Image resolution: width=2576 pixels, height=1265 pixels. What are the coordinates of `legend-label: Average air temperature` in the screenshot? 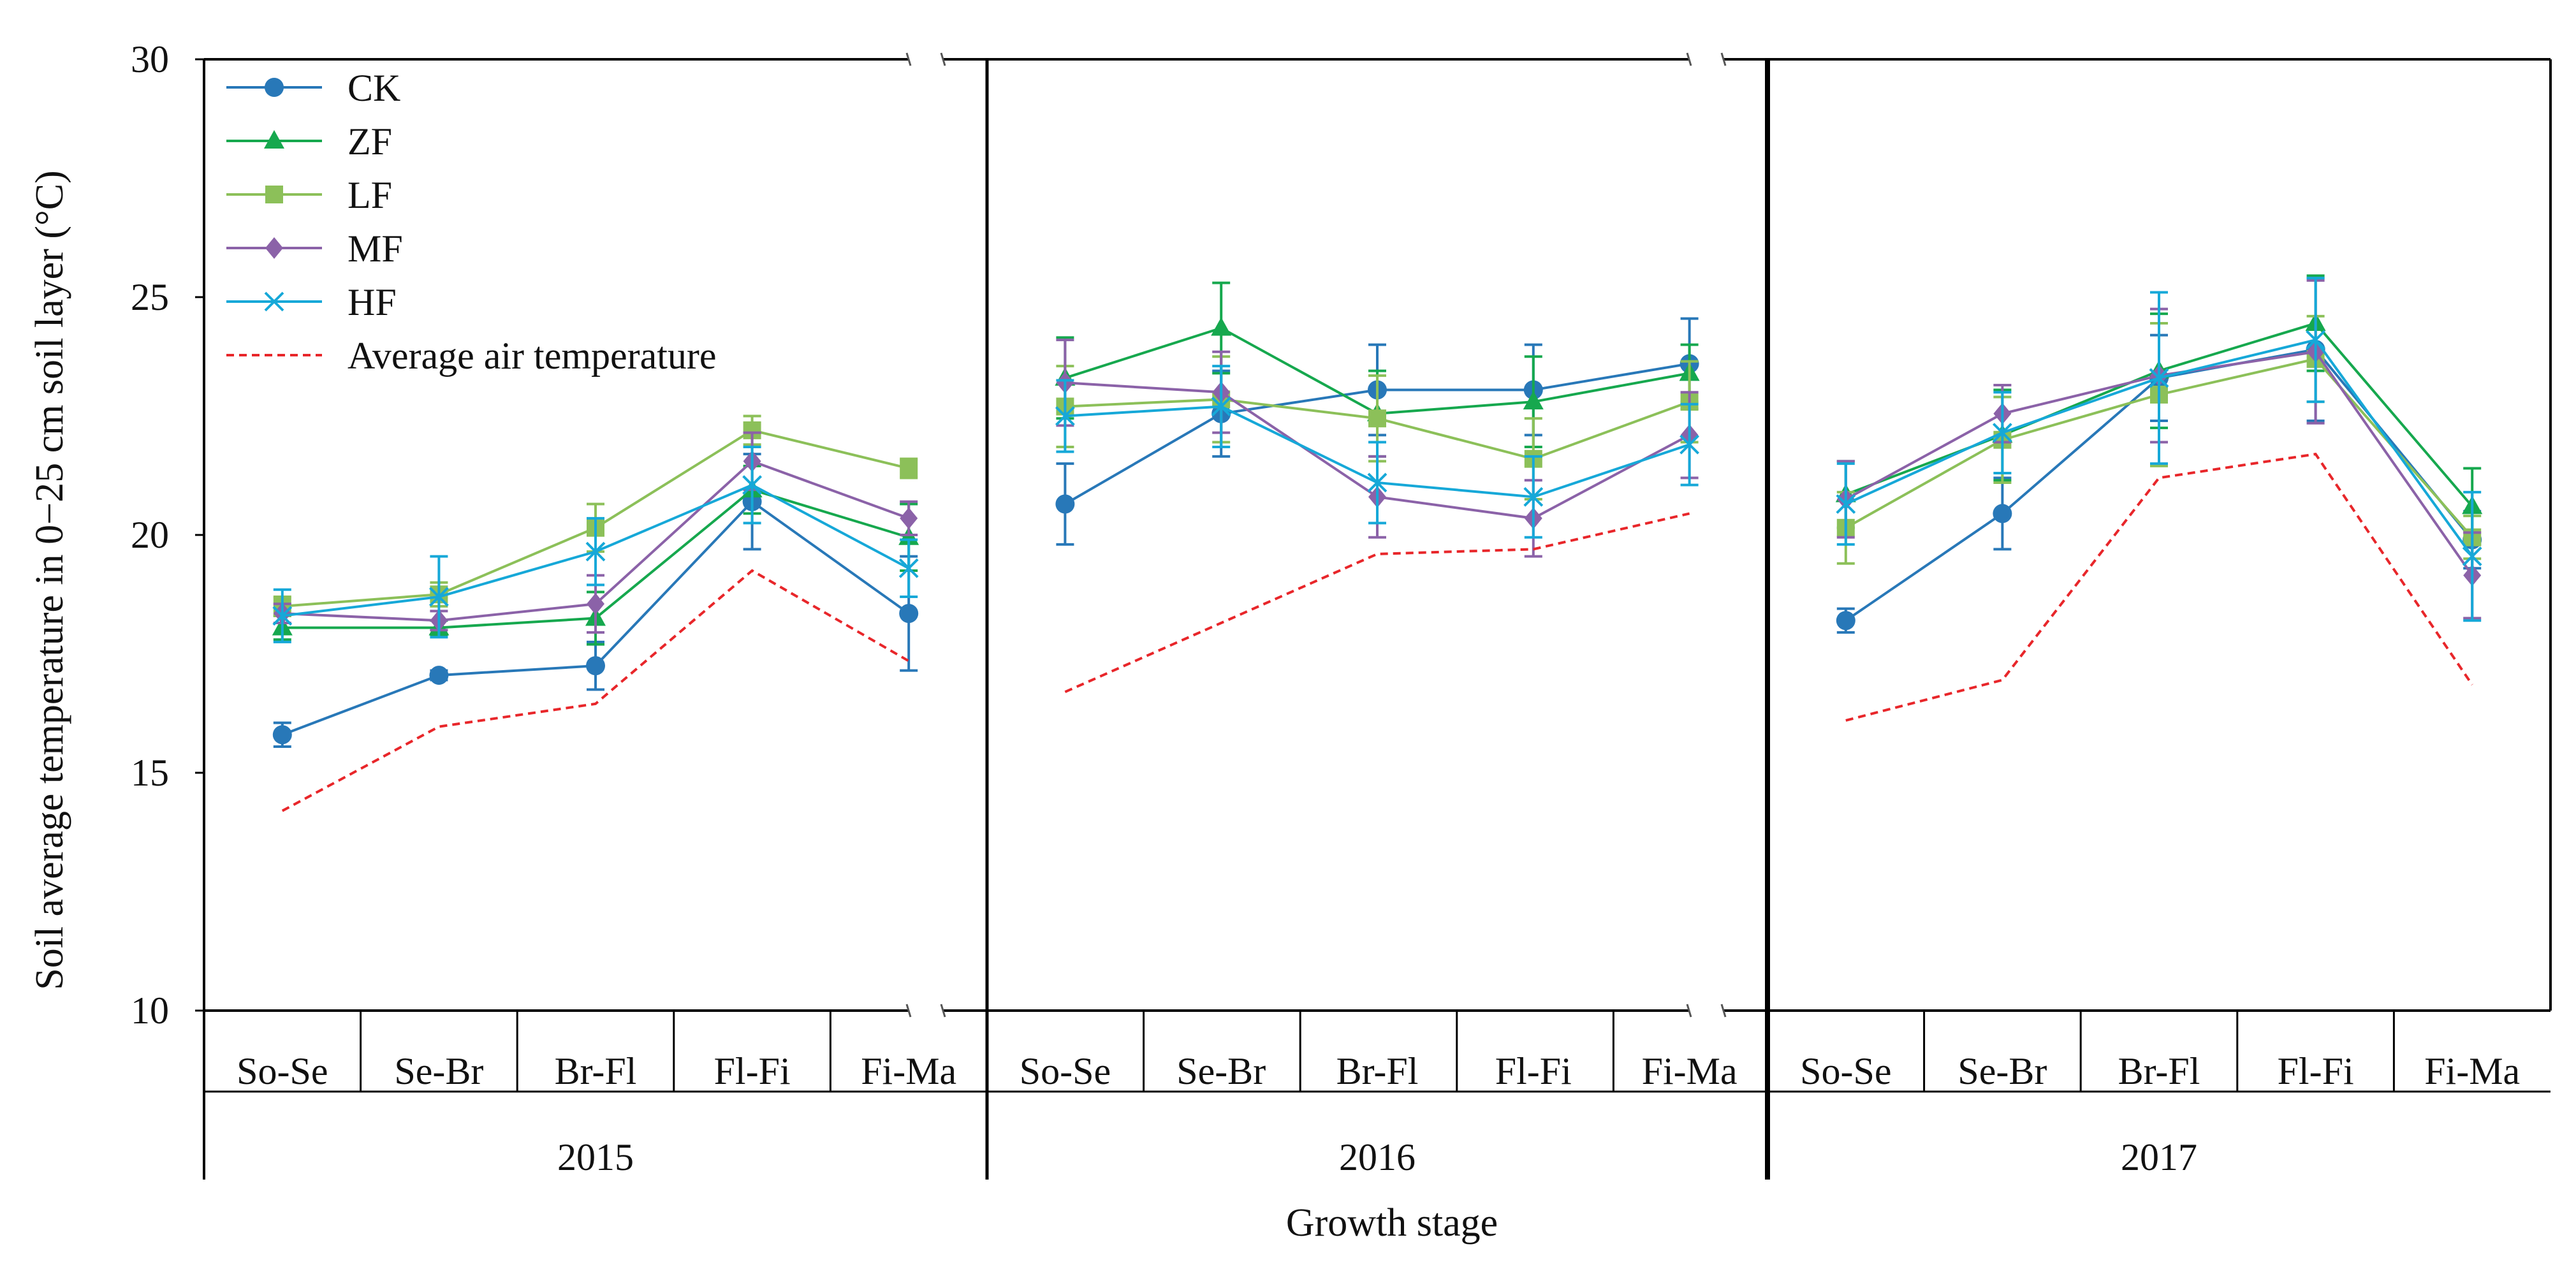 It's located at (532, 356).